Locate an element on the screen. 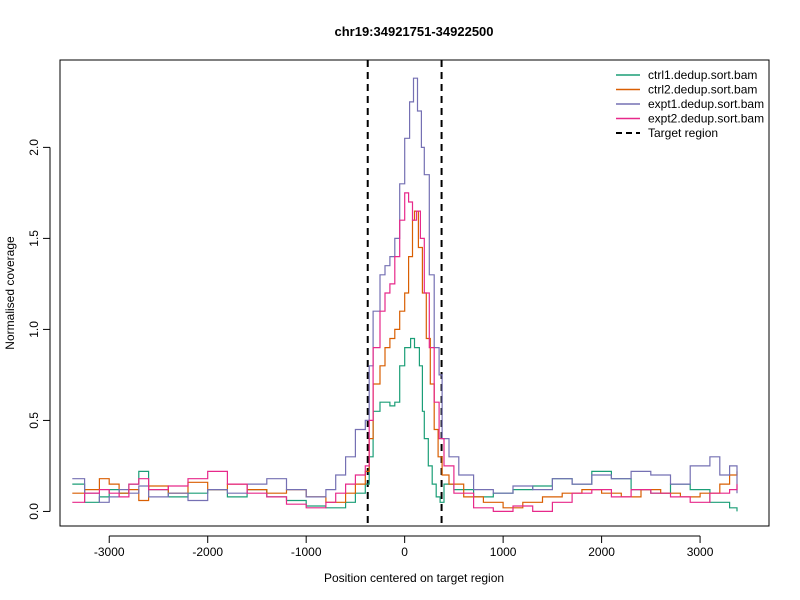 The width and height of the screenshot is (800, 600). chart-title: chr19:34921751-34922500 is located at coordinates (413, 31).